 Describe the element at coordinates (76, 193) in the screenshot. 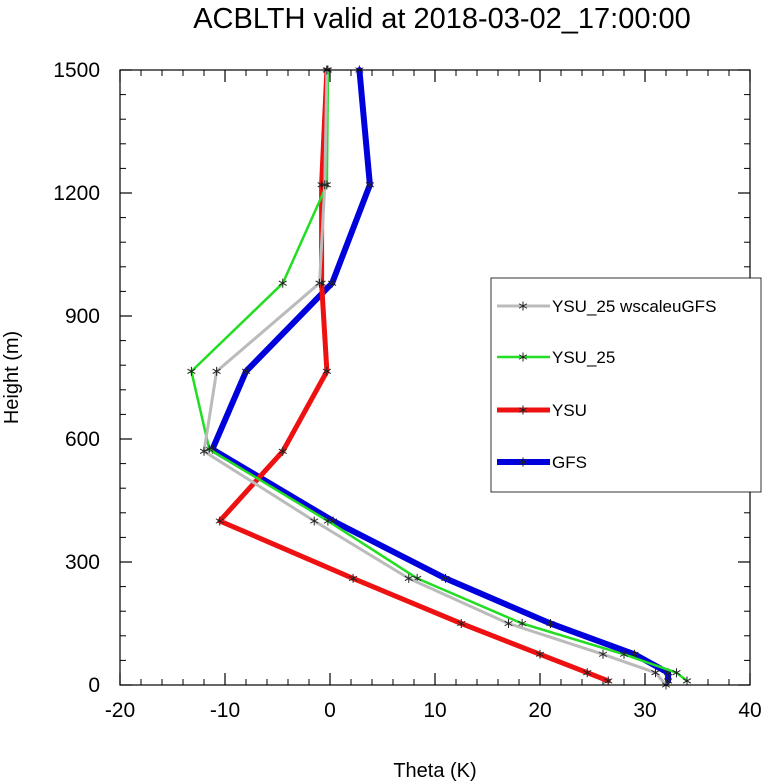

I see `y-tick-label: 1200` at that location.